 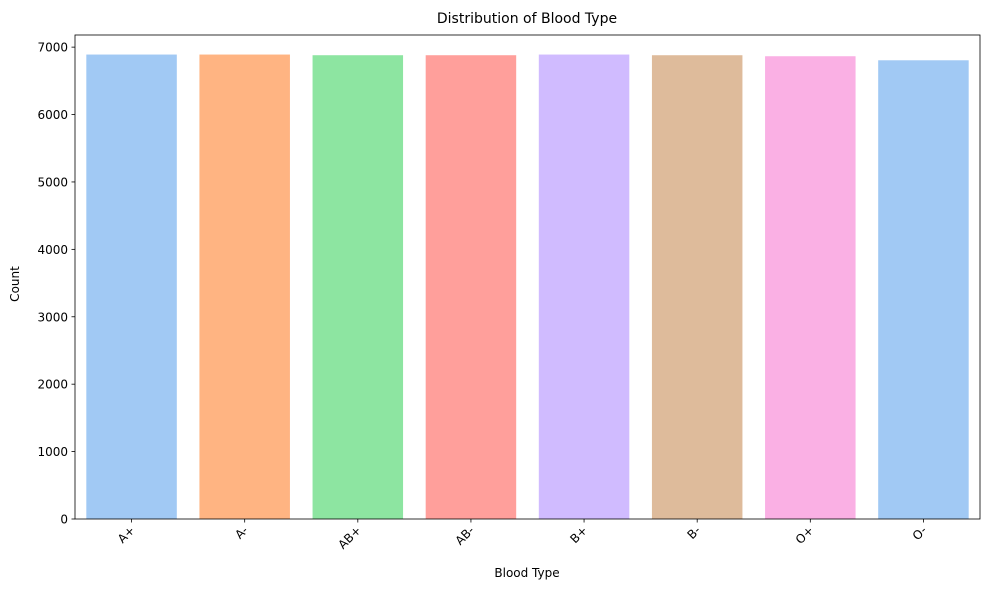 What do you see at coordinates (52, 48) in the screenshot?
I see `y-tick-label: 7000` at bounding box center [52, 48].